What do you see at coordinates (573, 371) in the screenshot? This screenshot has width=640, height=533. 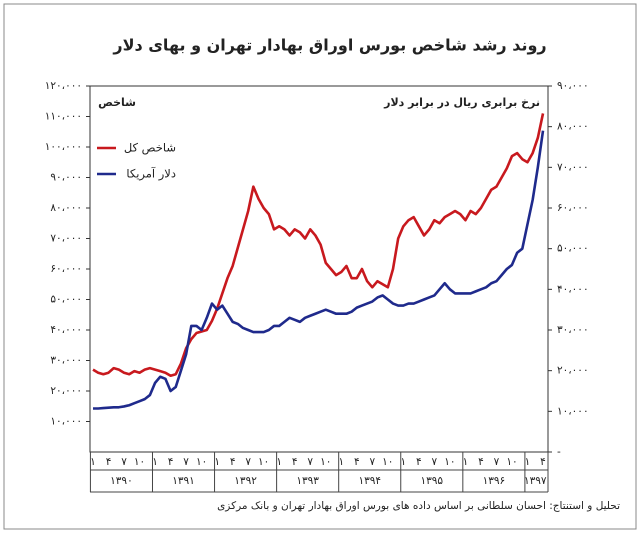 I see `y2-tick-label: ۲۰،۰۰۰` at bounding box center [573, 371].